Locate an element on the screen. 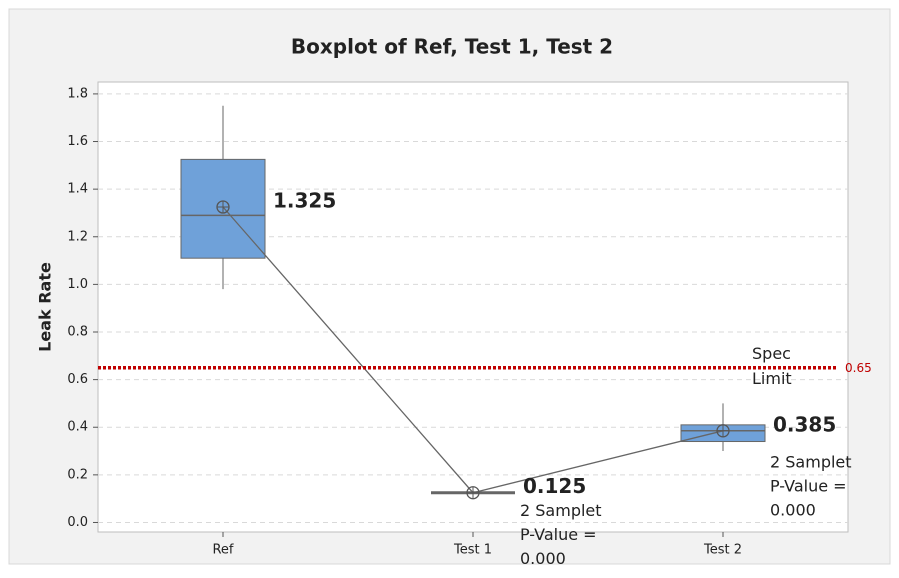 The height and width of the screenshot is (578, 899). y-tick-label: 0.6 is located at coordinates (77, 379).